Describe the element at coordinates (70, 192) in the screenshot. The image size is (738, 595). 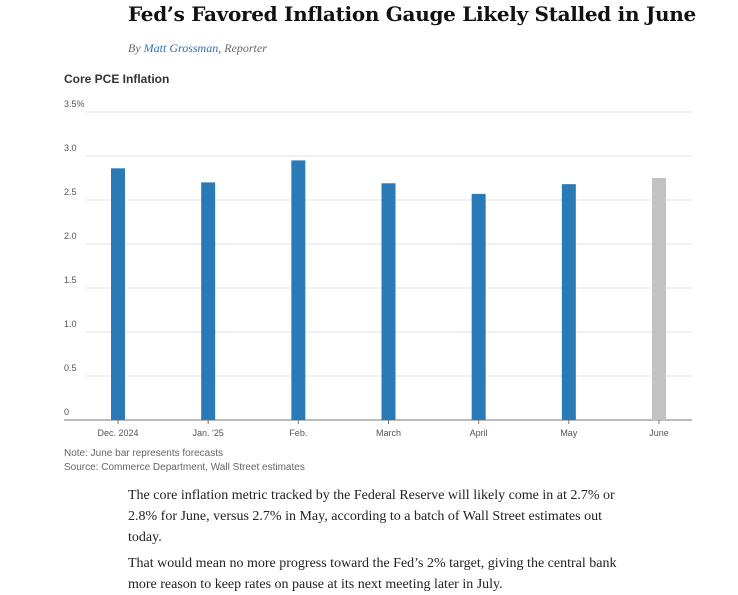
I see `y-tick-label: 2.5` at that location.